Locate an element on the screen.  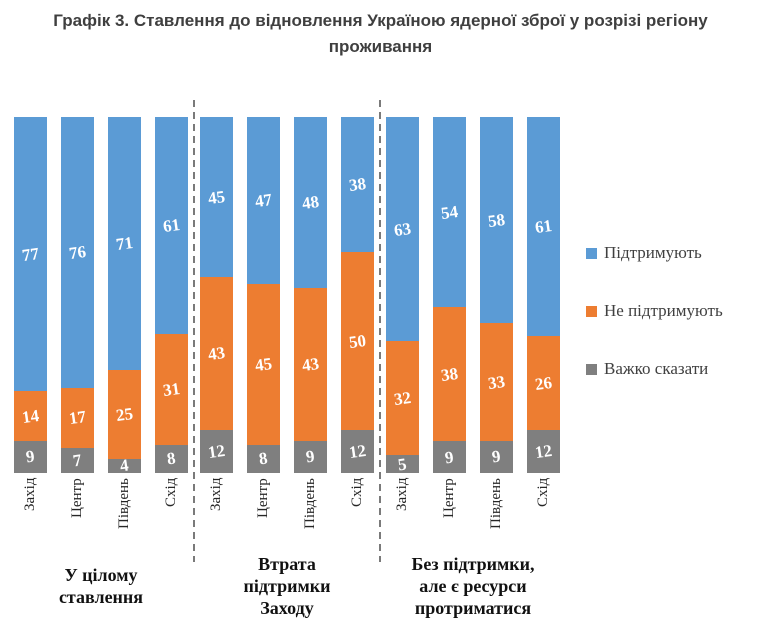
bar-row: 63 32 5 54 38 9 58 33 9 61 26 12 is located at coordinates (473, 296).